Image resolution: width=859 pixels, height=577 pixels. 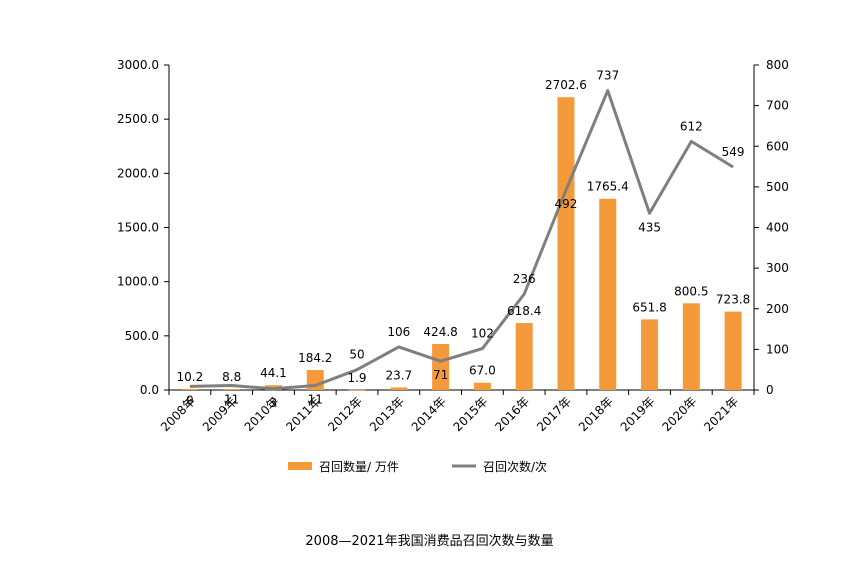 I want to click on bar-data-label: 651.8, so click(x=649, y=307).